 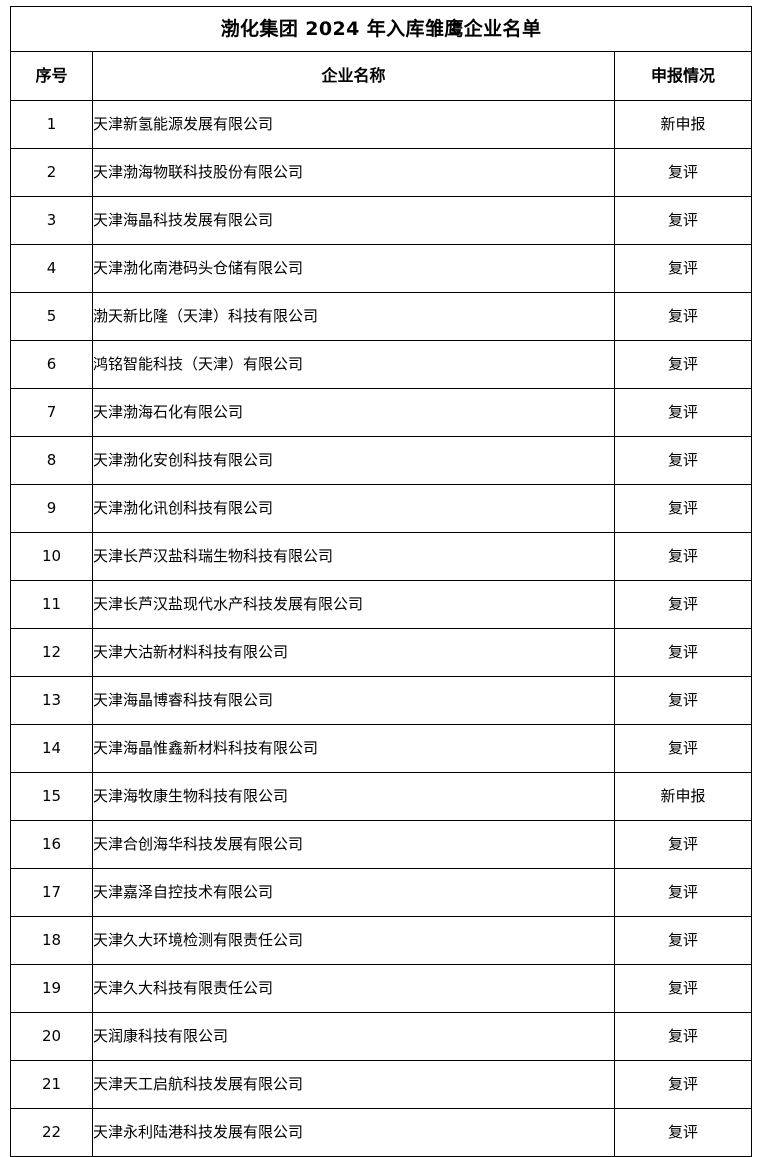 I want to click on cell-enterprise-name: 天津久大环境检测有限责任公司, so click(x=353, y=940).